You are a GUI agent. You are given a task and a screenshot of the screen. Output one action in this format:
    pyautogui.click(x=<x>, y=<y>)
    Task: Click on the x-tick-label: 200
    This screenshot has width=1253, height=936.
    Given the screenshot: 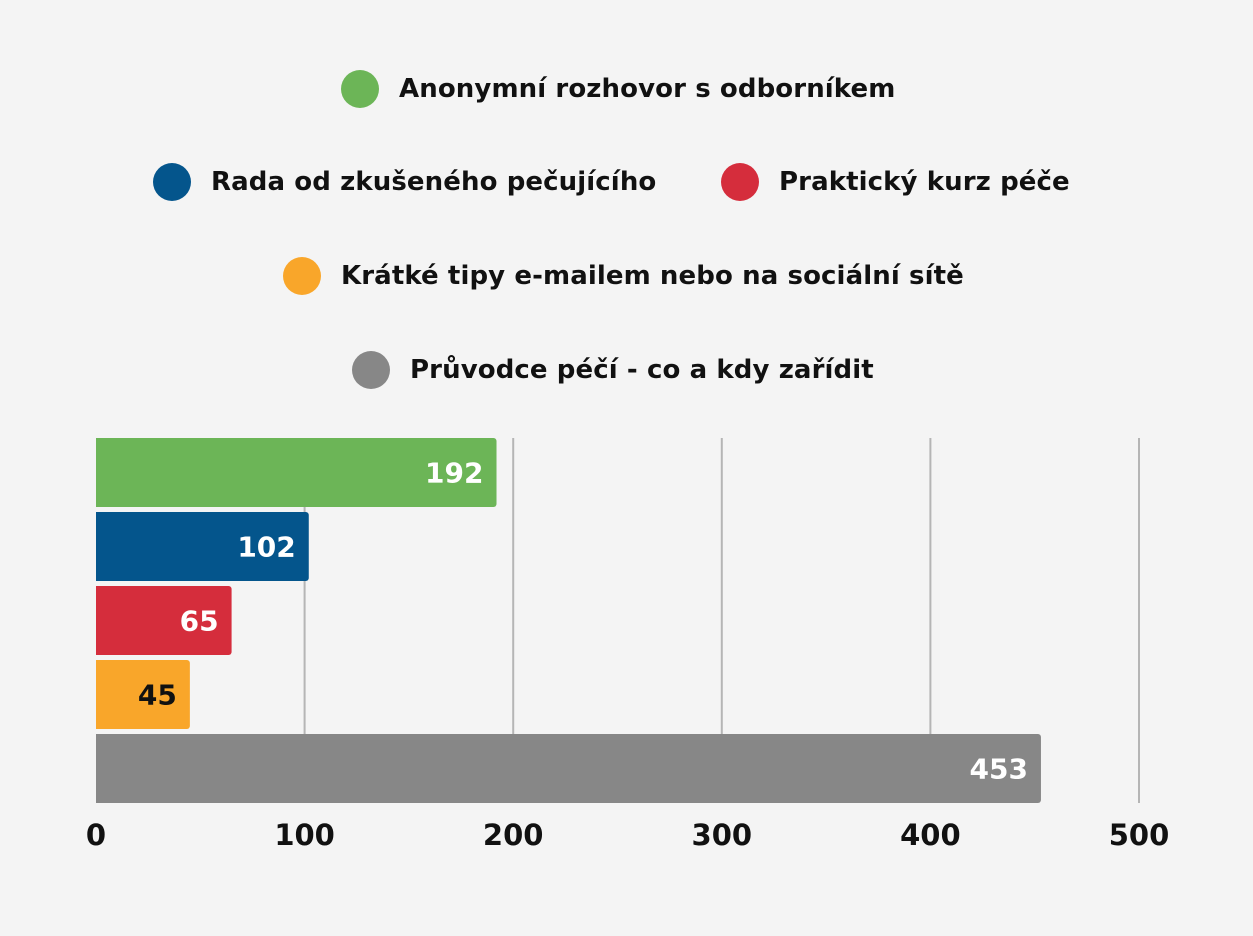 What is the action you would take?
    pyautogui.click(x=513, y=835)
    